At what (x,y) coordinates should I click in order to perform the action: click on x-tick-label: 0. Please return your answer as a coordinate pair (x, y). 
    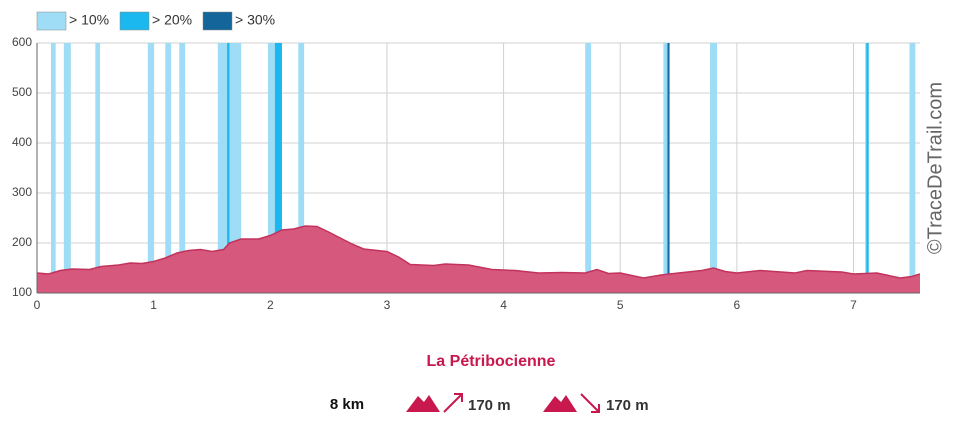
    Looking at the image, I should click on (37, 305).